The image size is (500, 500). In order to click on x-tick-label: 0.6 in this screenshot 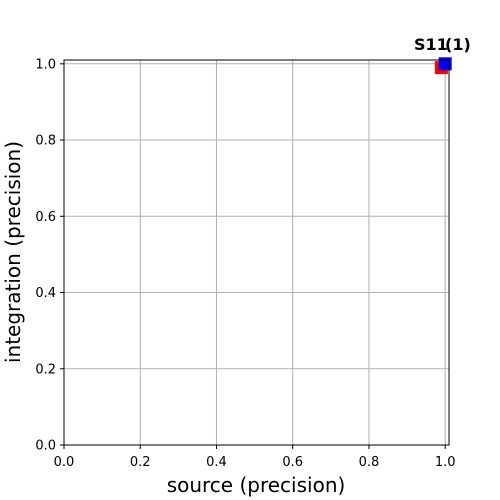, I will do `click(292, 462)`.